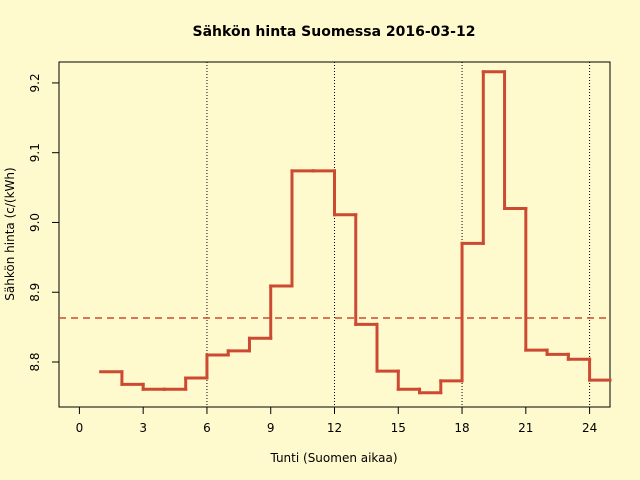 Image resolution: width=640 pixels, height=480 pixels. Describe the element at coordinates (207, 428) in the screenshot. I see `x-tick-label: 6` at that location.